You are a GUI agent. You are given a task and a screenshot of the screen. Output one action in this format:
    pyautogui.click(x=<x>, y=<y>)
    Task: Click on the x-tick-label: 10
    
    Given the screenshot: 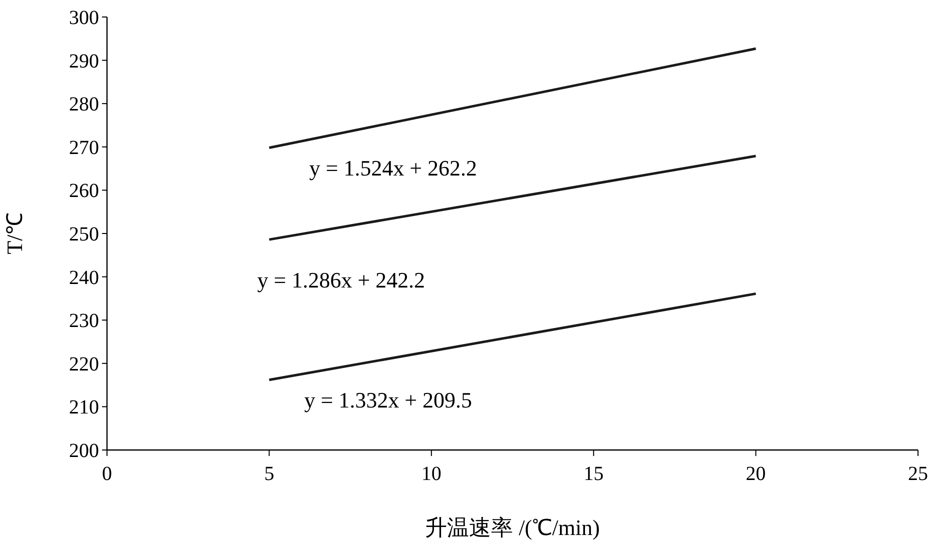 What is the action you would take?
    pyautogui.click(x=431, y=474)
    